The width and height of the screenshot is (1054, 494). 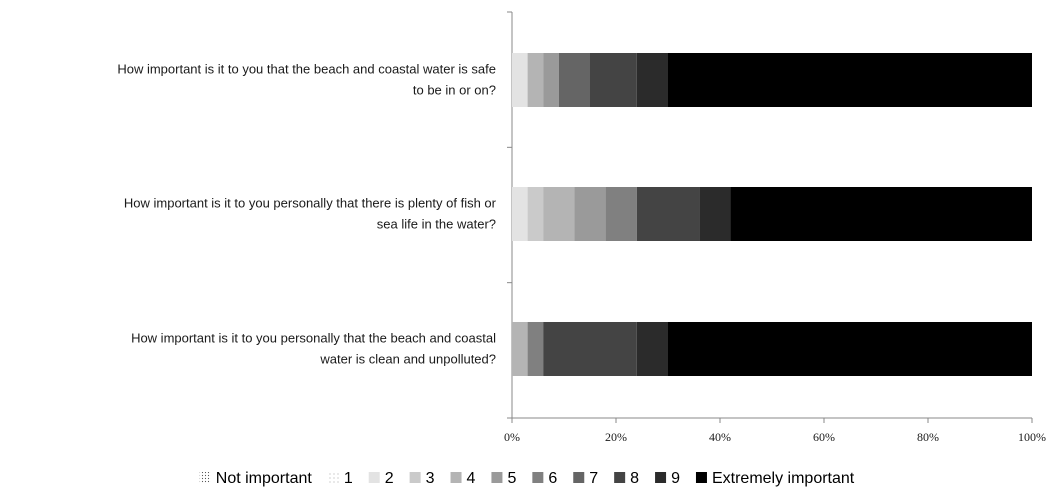 I want to click on legend-item: 3, so click(x=422, y=478).